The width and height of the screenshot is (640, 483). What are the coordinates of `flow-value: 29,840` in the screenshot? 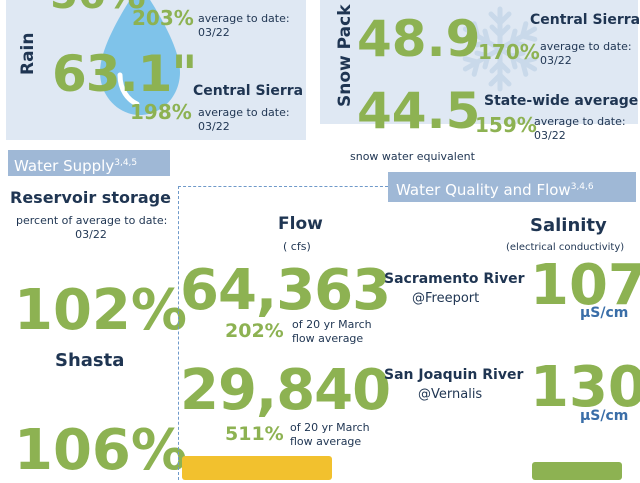 It's located at (285, 390).